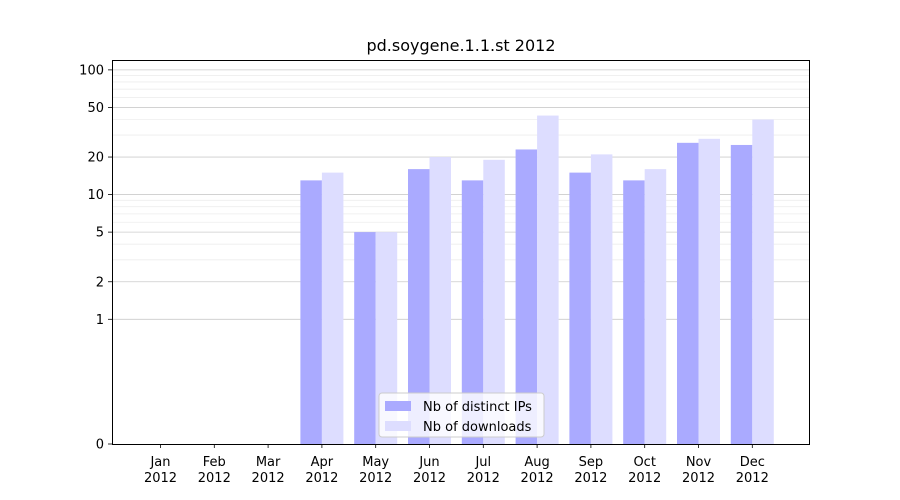 This screenshot has height=500, width=900. What do you see at coordinates (100, 320) in the screenshot?
I see `y-tick-label: 1` at bounding box center [100, 320].